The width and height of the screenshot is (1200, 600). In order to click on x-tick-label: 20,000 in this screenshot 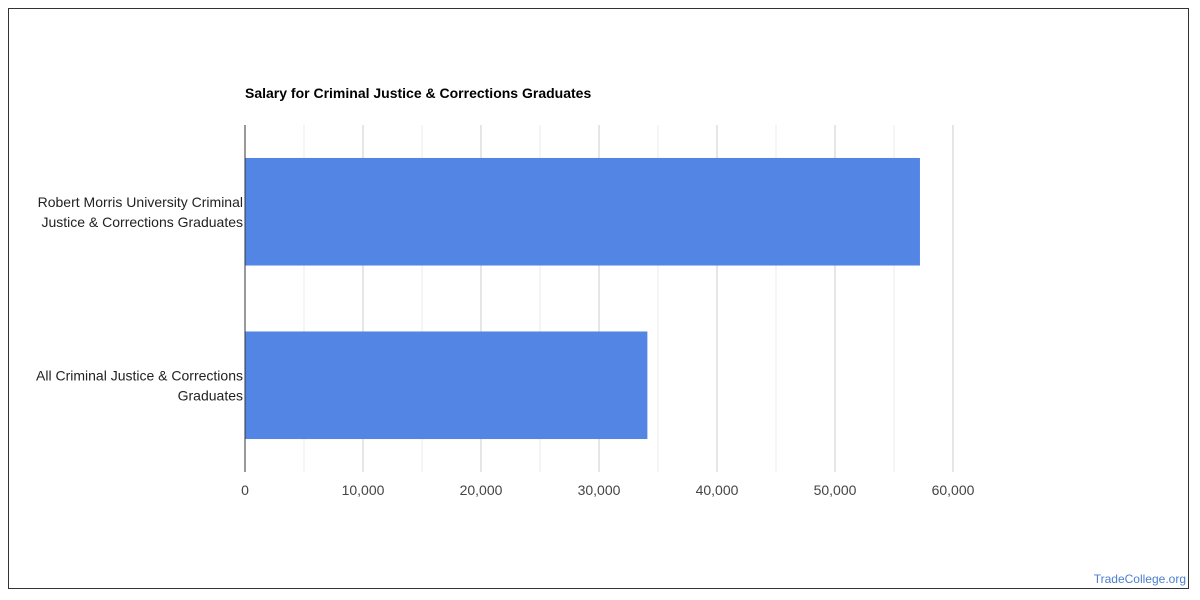, I will do `click(481, 490)`.